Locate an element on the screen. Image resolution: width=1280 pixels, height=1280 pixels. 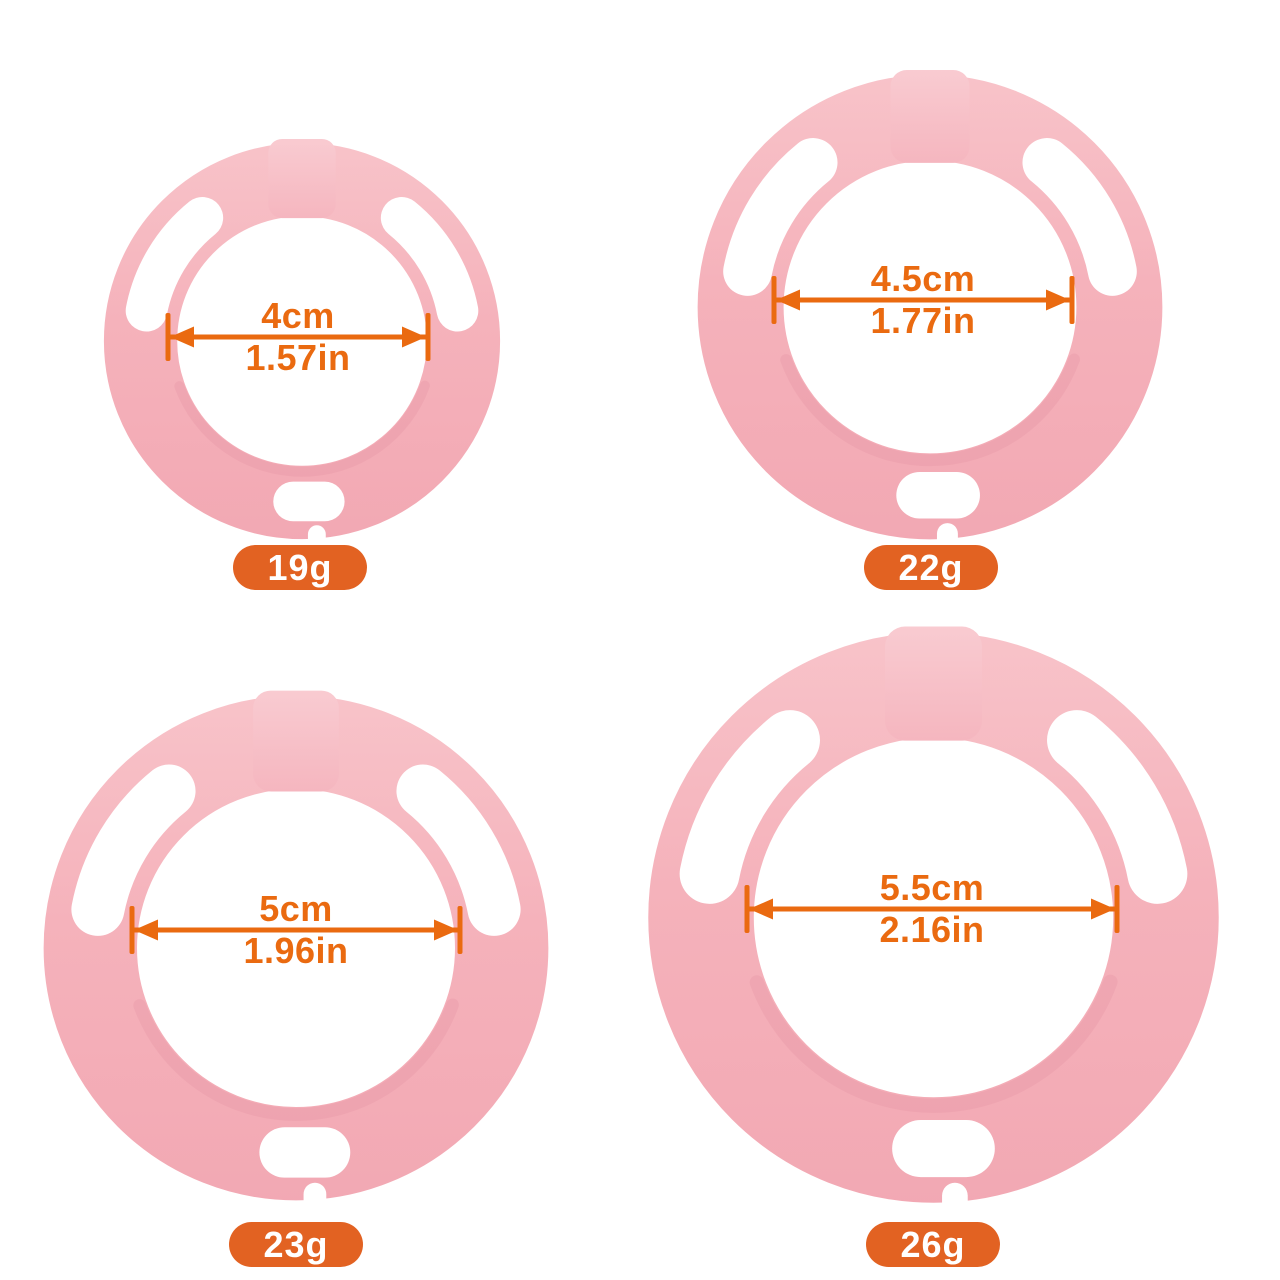
weight-badge-size-4: 26g is located at coordinates (933, 1244).